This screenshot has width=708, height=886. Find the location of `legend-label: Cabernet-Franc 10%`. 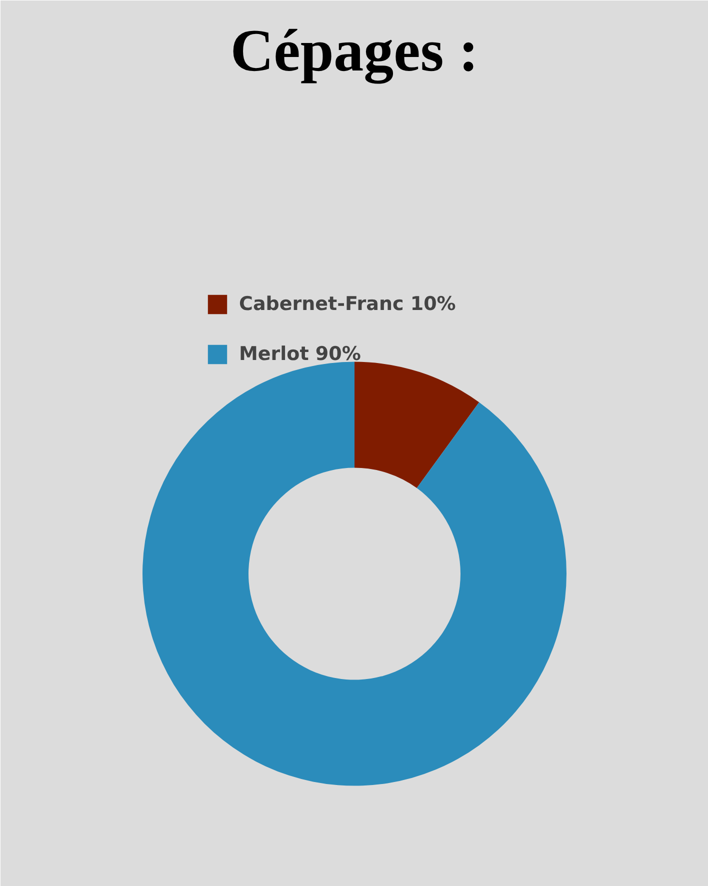

legend-label: Cabernet-Franc 10% is located at coordinates (347, 304).